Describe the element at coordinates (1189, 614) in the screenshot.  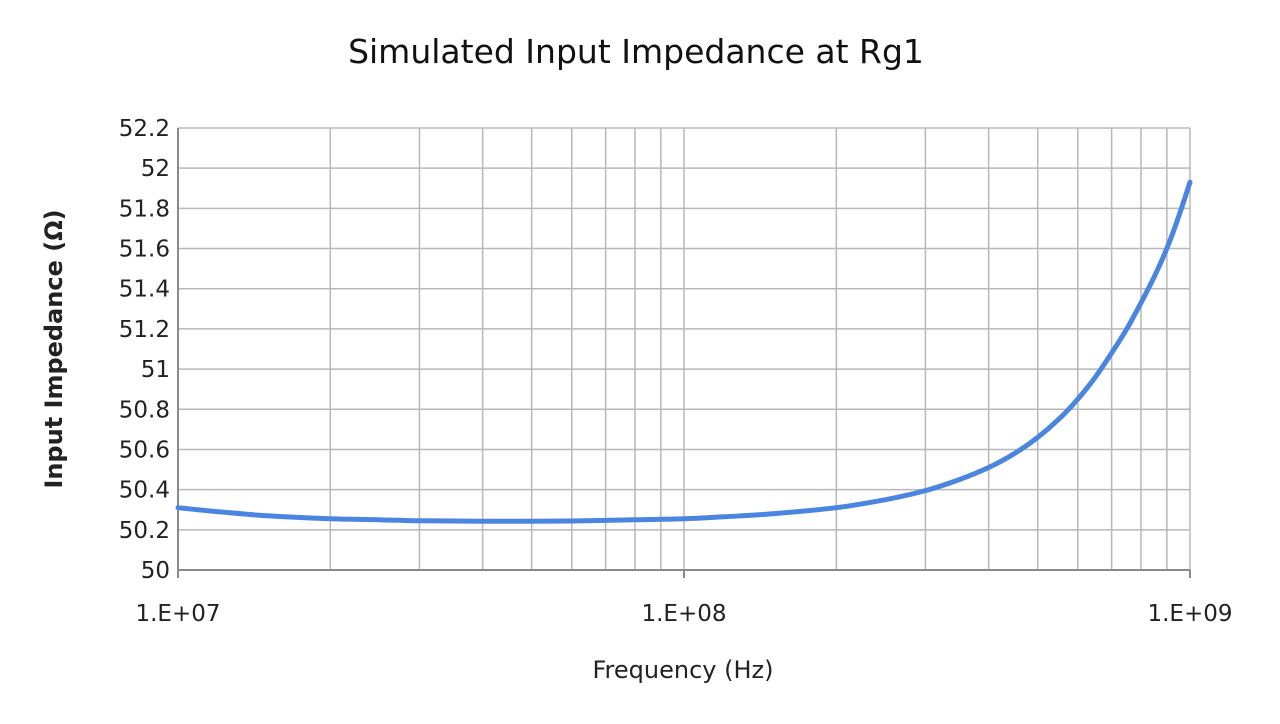
I see `x-tick-label: 1.E+09` at that location.